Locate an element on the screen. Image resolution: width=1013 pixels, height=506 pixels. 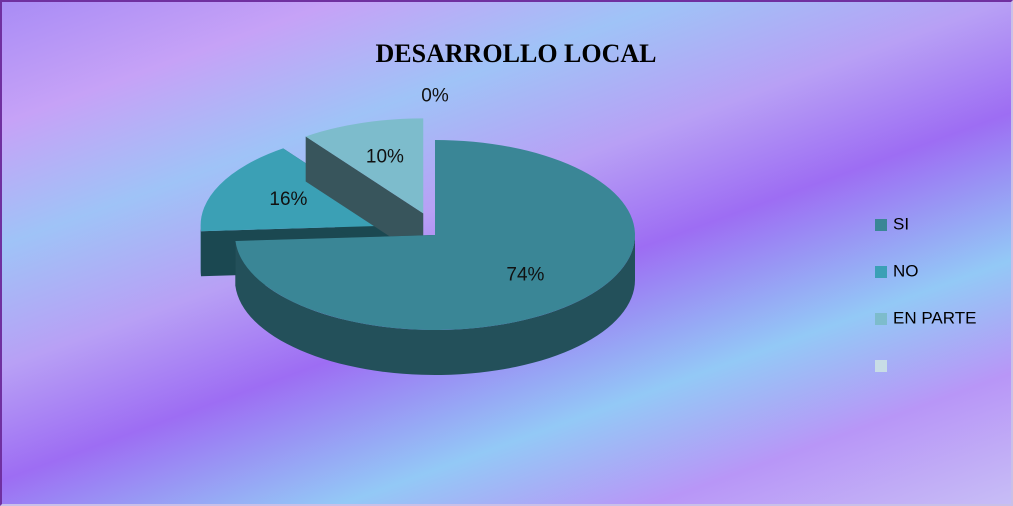
data-label: 0% is located at coordinates (435, 95).